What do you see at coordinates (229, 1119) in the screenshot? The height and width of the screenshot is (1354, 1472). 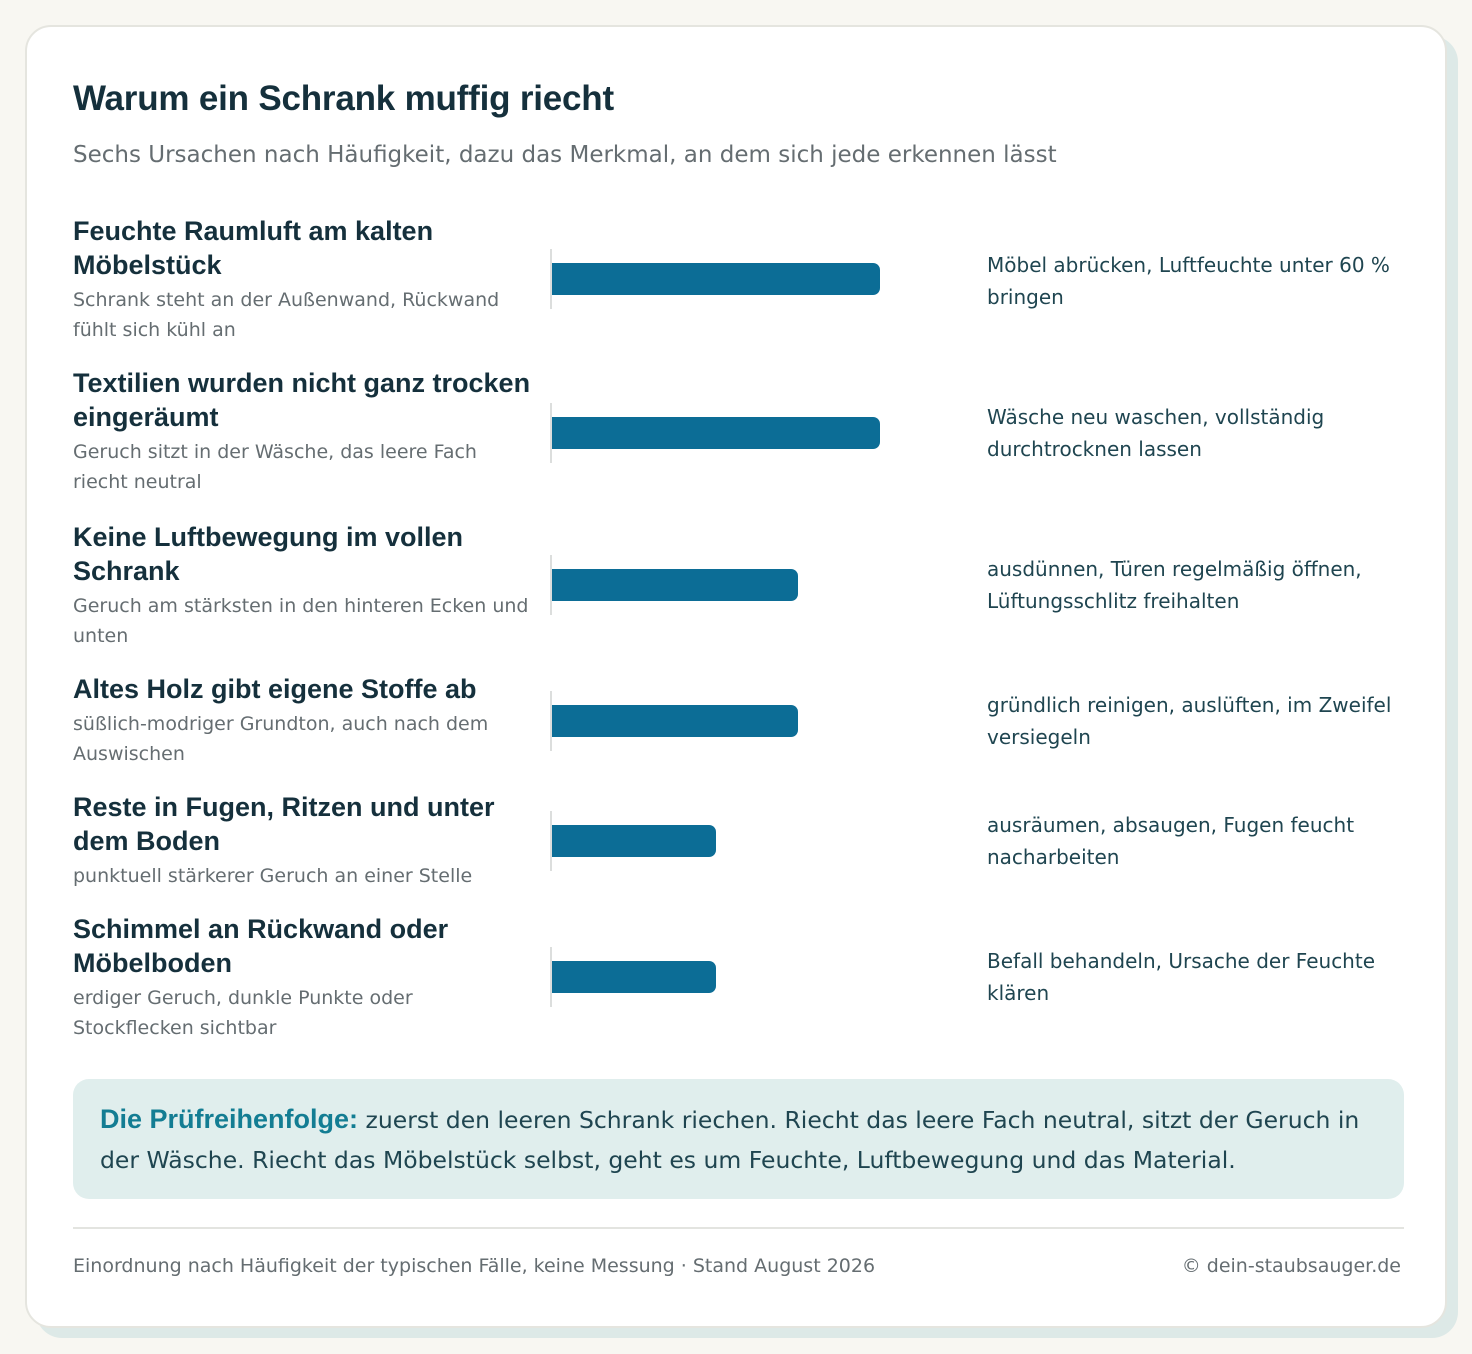 I see `note-label: Die Prüfreihenfolge:` at bounding box center [229, 1119].